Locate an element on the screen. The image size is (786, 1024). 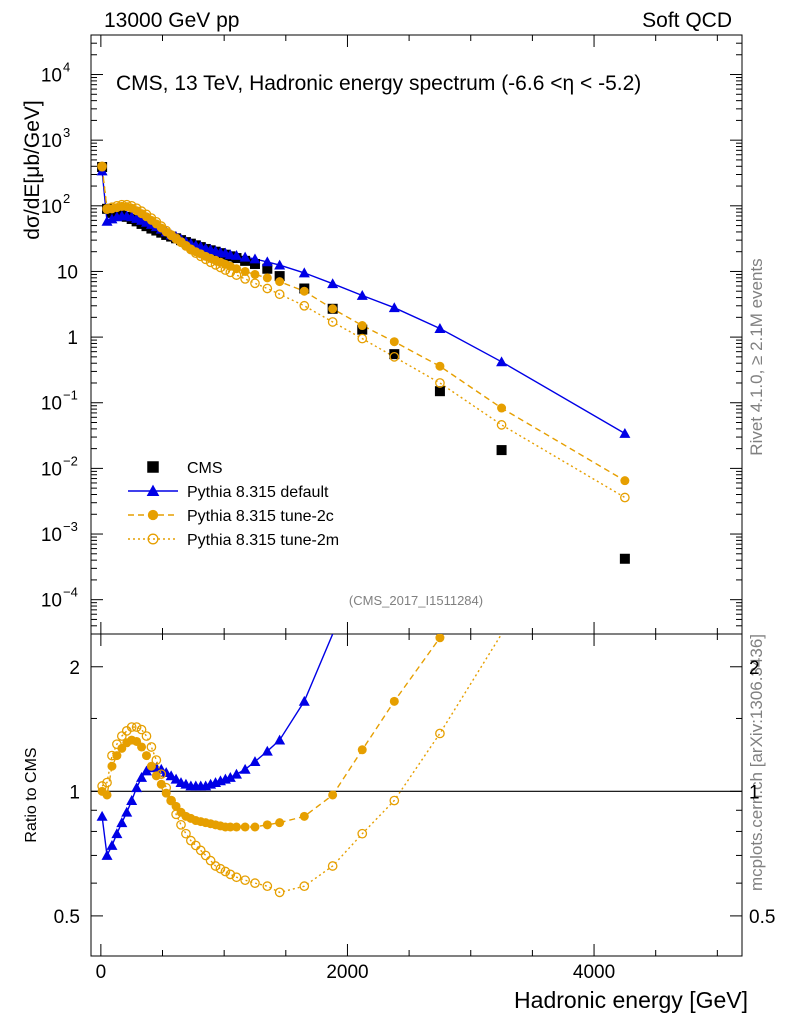
y-tick-exponent: 4 is located at coordinates (66, 67).